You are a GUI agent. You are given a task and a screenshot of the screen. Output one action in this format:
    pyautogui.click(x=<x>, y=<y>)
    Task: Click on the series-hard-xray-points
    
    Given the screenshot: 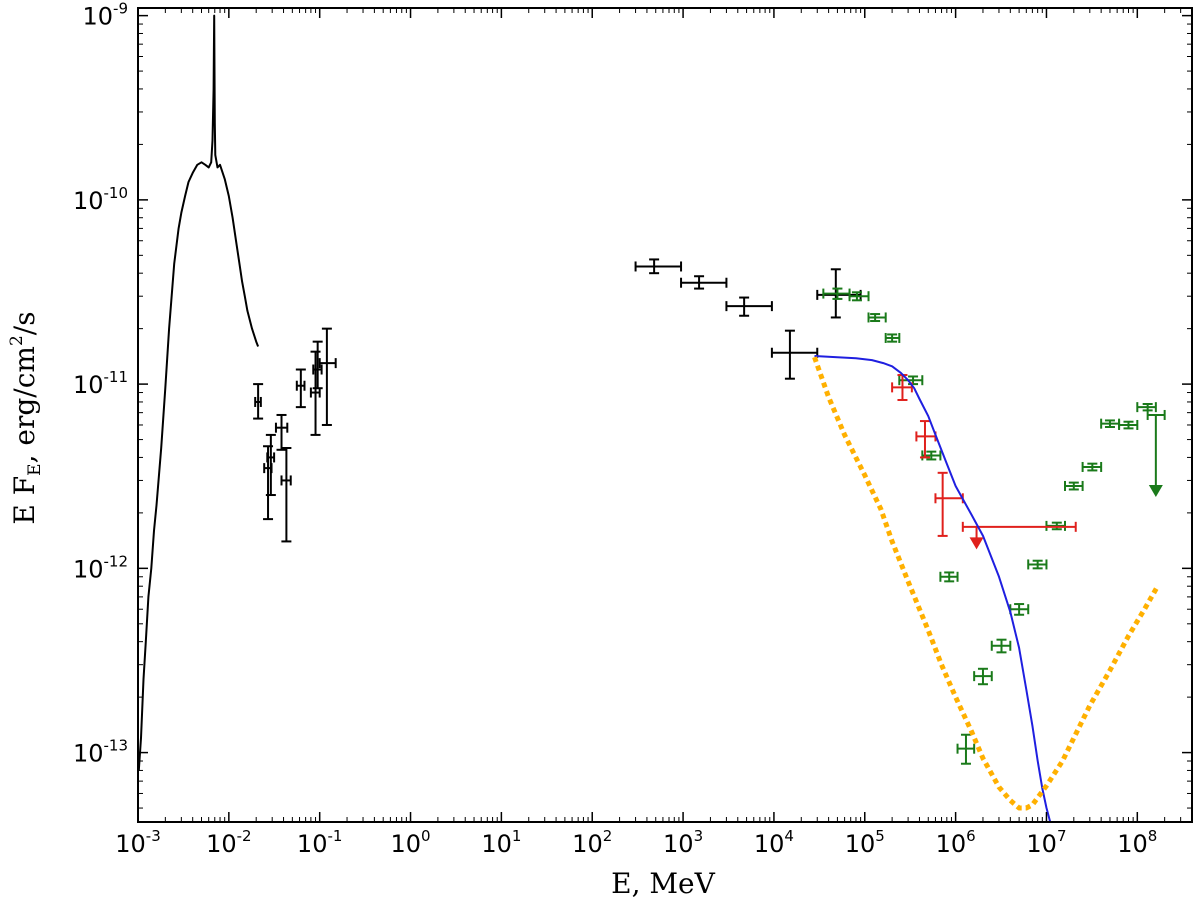 What is the action you would take?
    pyautogui.click(x=295, y=435)
    